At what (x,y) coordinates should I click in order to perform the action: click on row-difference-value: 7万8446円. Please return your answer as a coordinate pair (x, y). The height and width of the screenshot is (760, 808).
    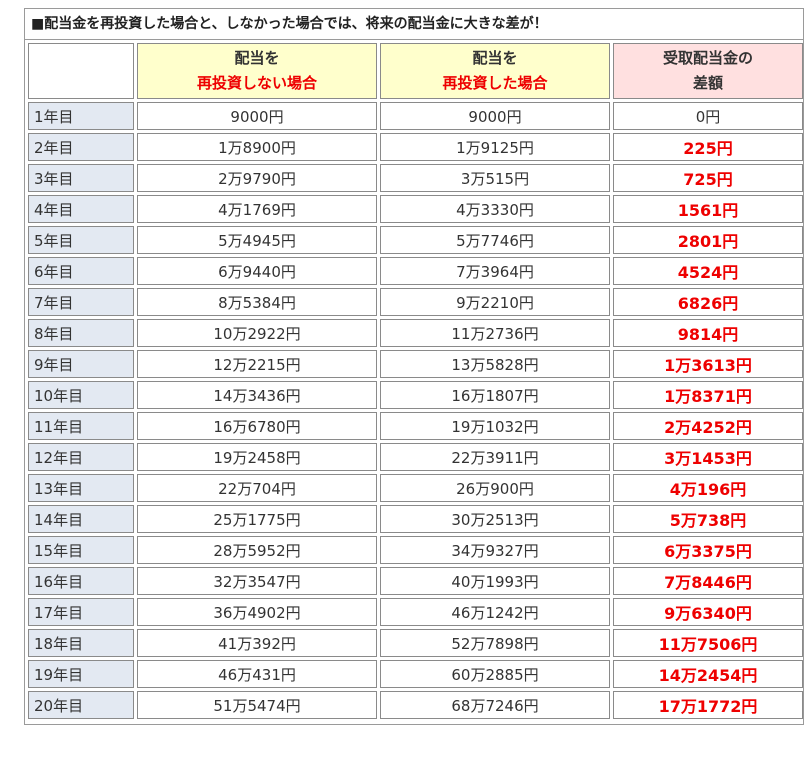
    Looking at the image, I should click on (708, 581).